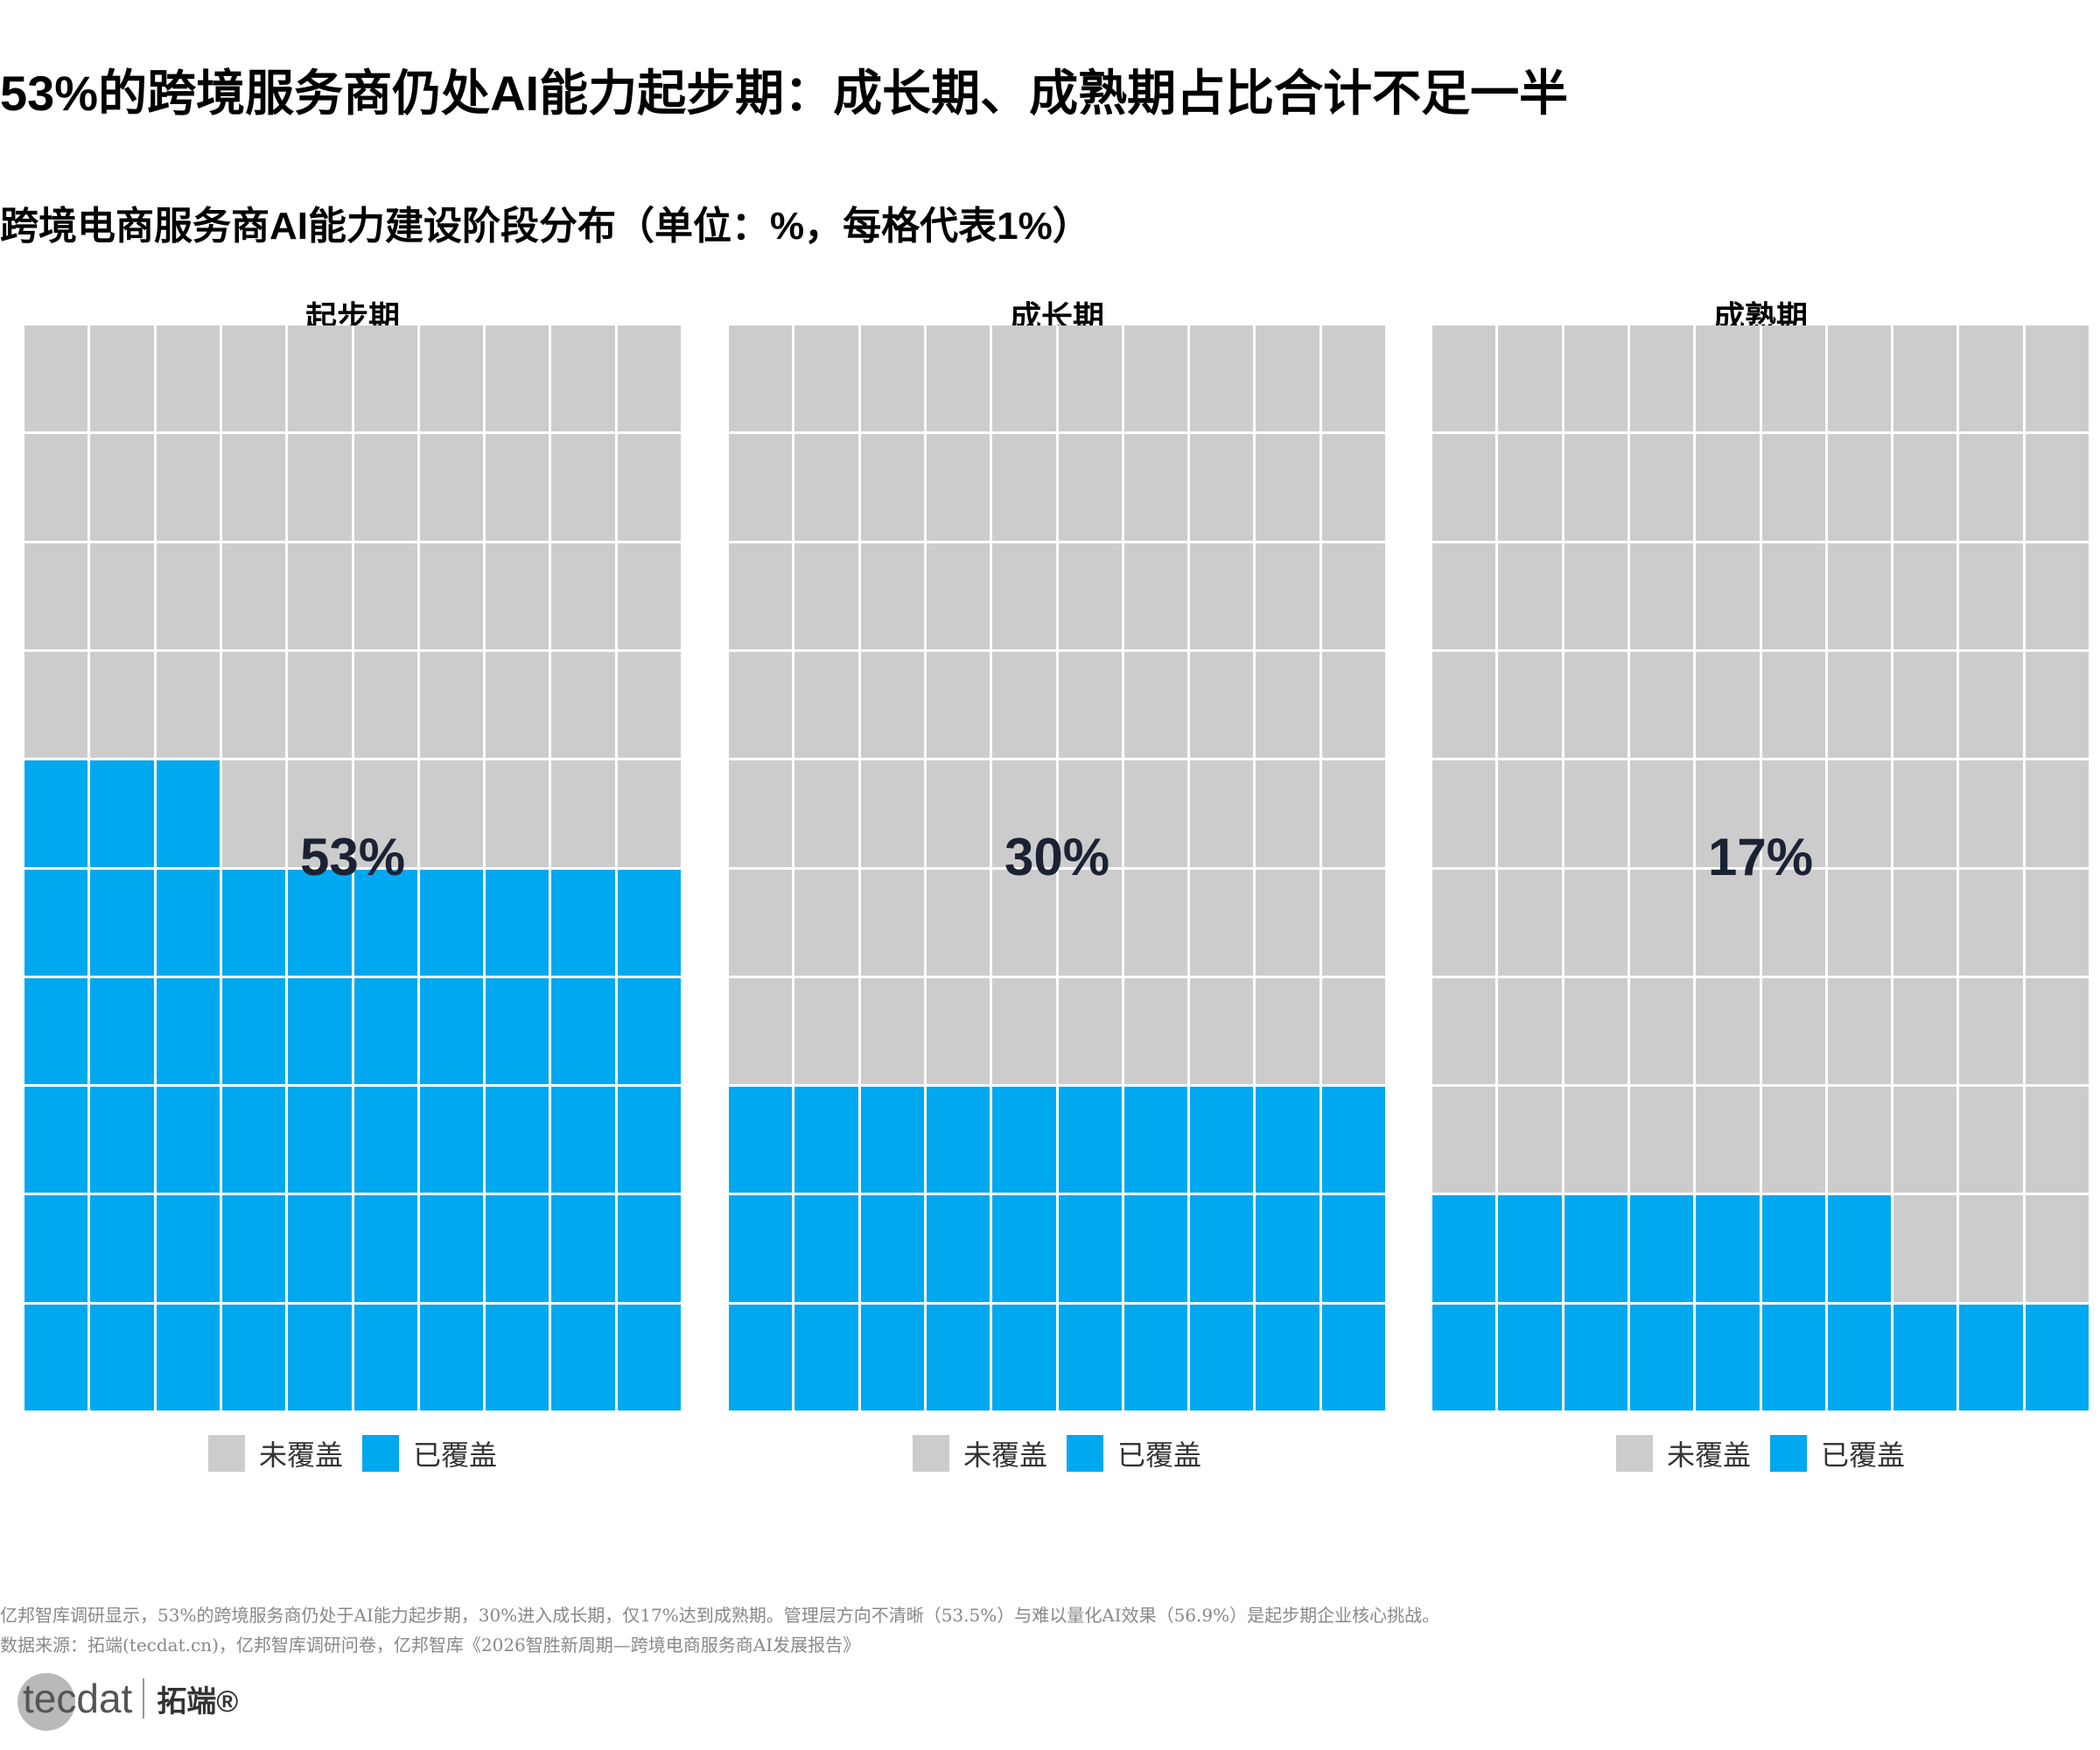 The image size is (2100, 1750). Describe the element at coordinates (1634, 1453) in the screenshot. I see `uncovered-swatch` at that location.